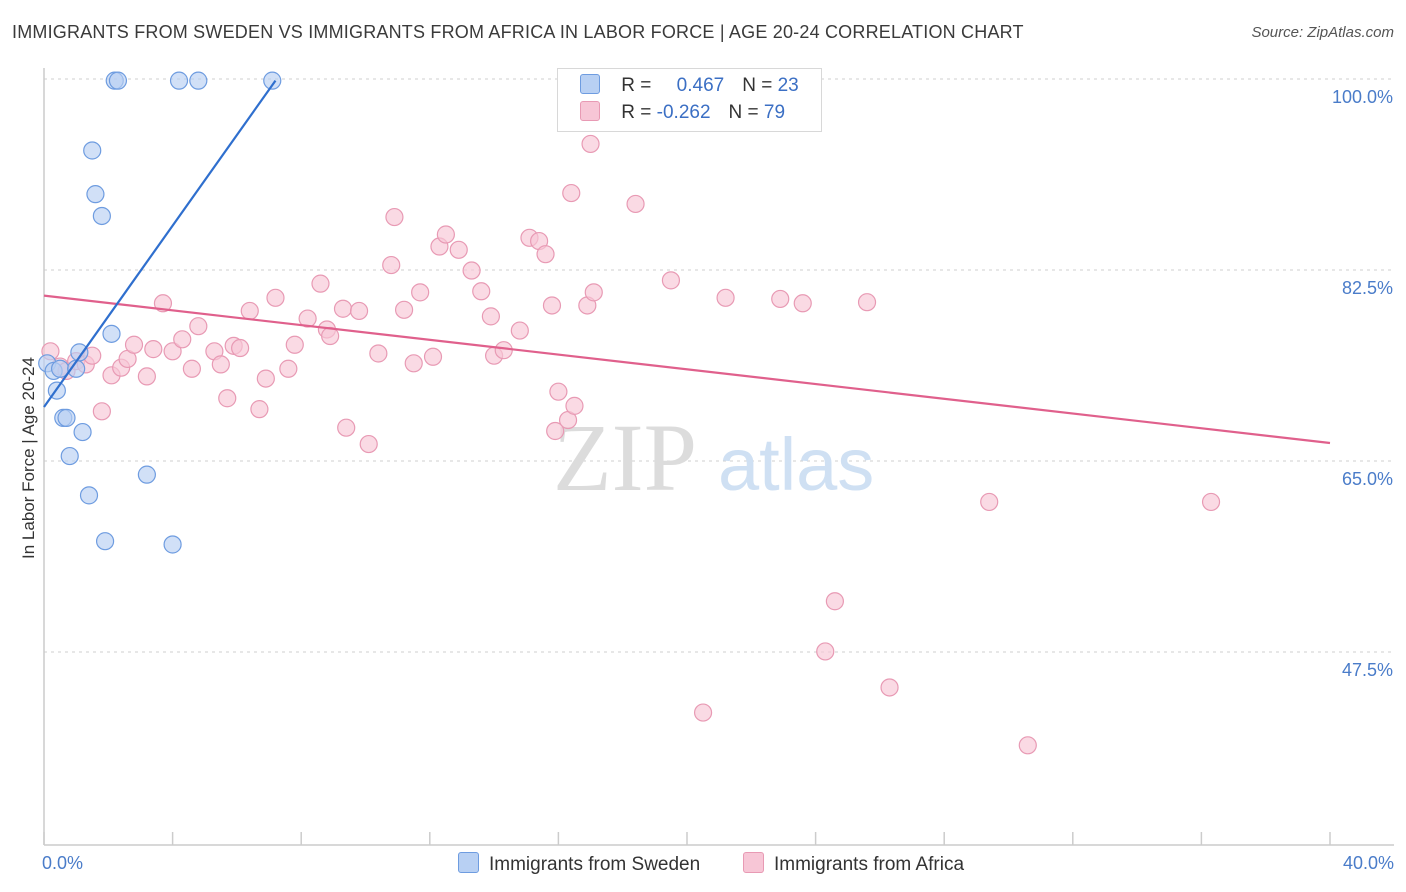  I want to click on sweden-trend-line, so click(160, 243).